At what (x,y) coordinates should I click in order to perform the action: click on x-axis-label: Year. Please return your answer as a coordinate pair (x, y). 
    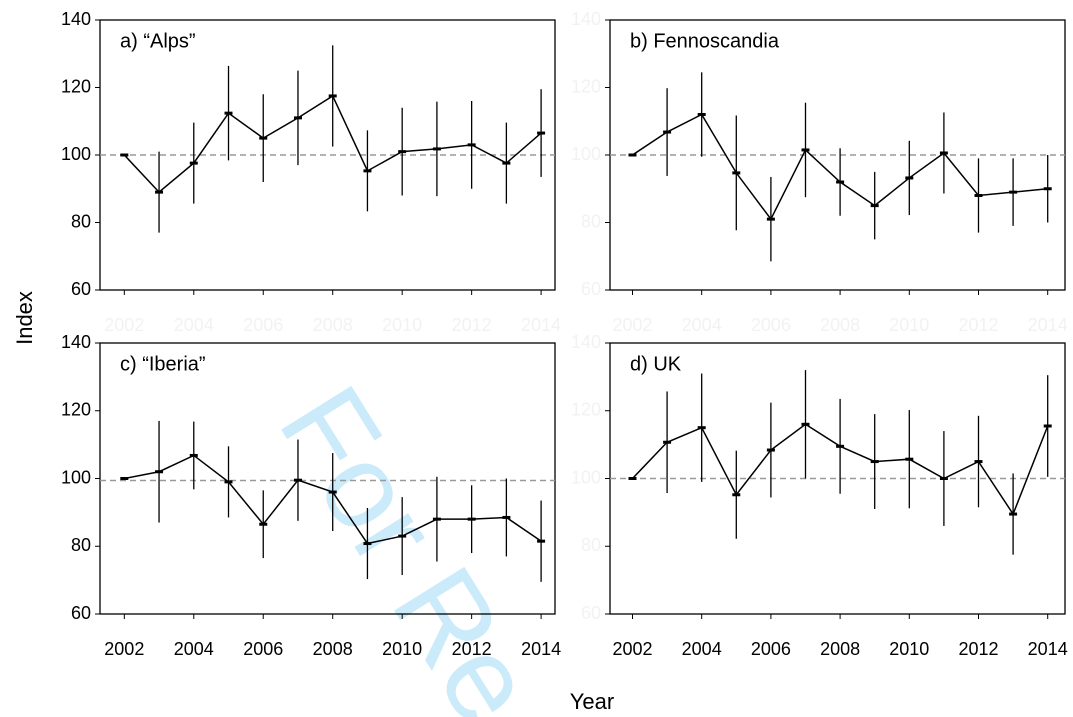
    Looking at the image, I should click on (592, 701).